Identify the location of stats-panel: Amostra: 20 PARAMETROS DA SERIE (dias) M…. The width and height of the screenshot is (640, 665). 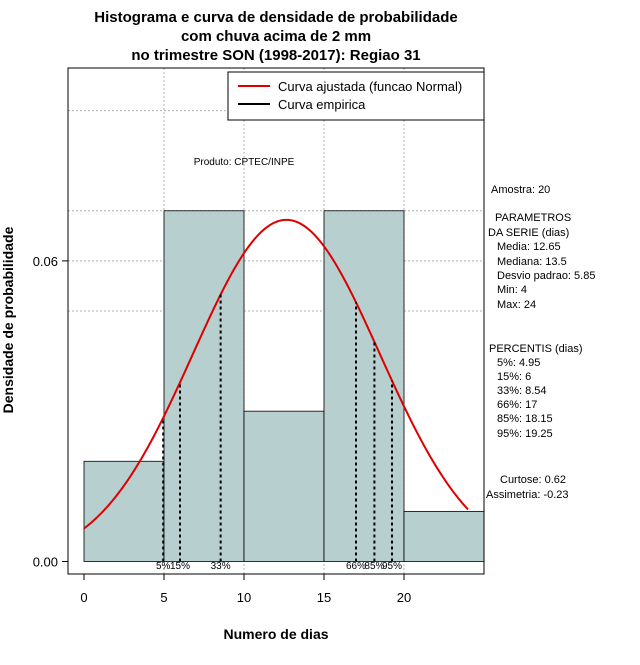
(540, 342).